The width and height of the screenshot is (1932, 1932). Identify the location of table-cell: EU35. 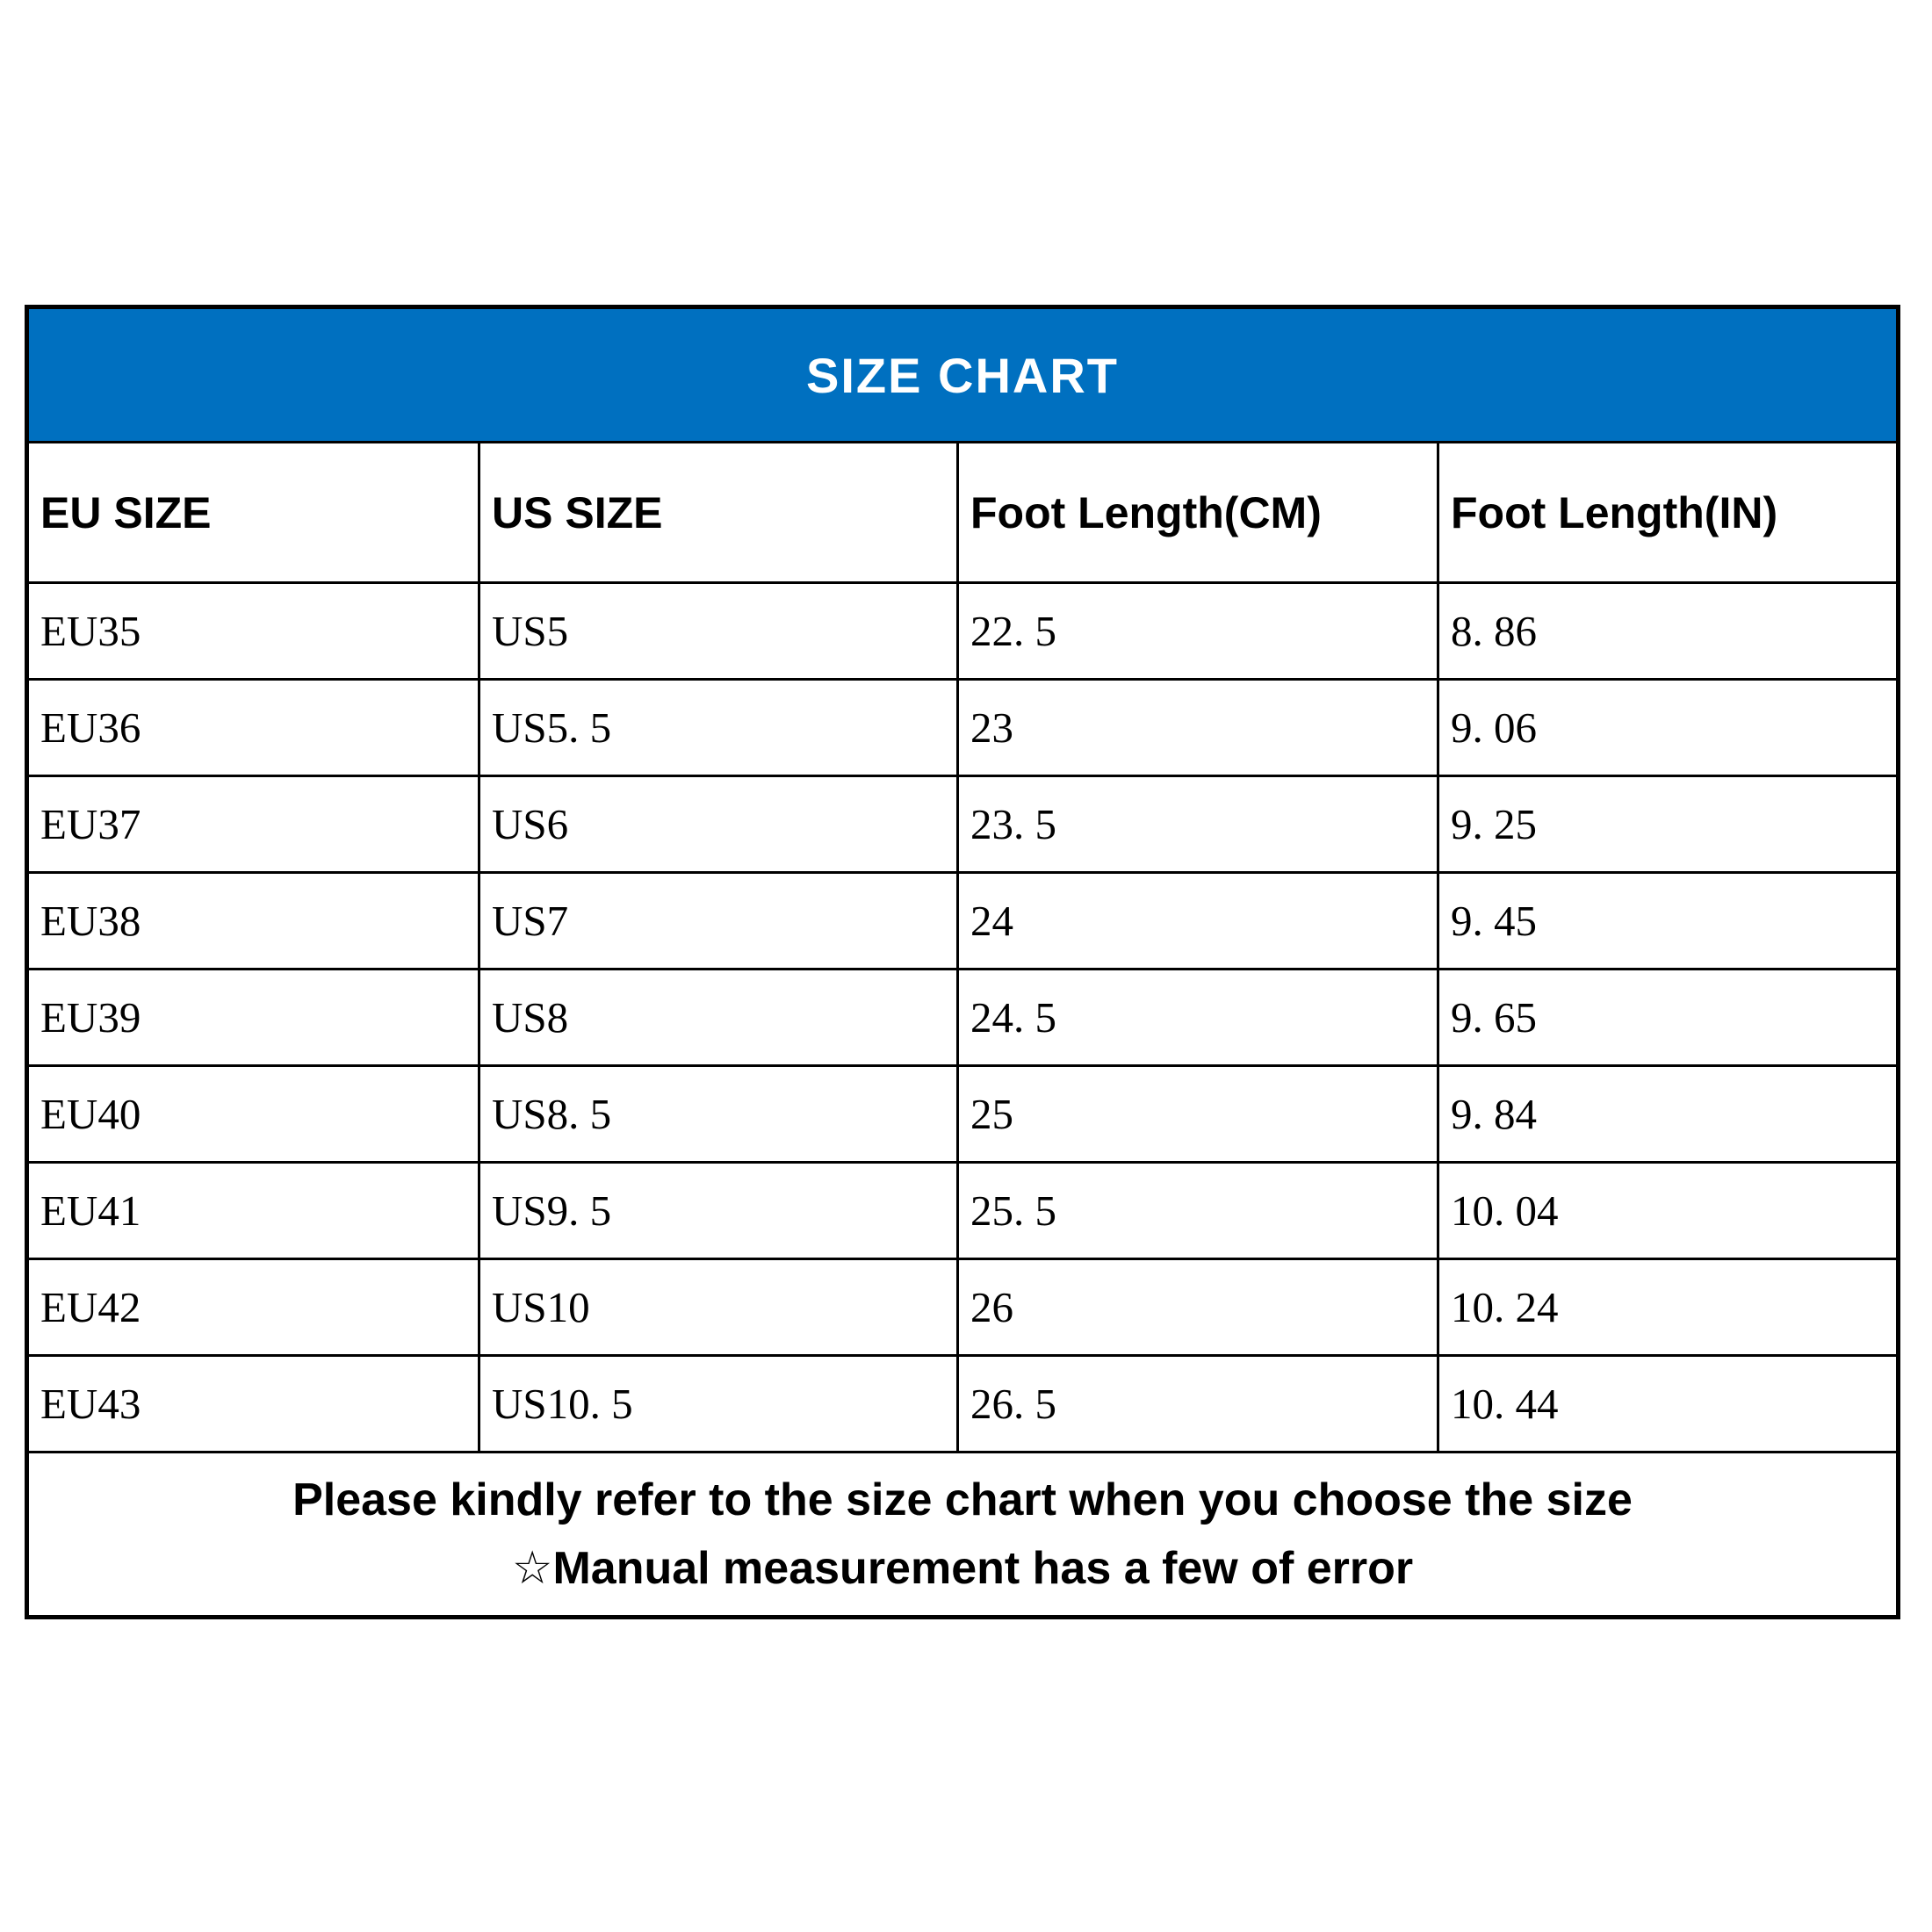
(255, 631).